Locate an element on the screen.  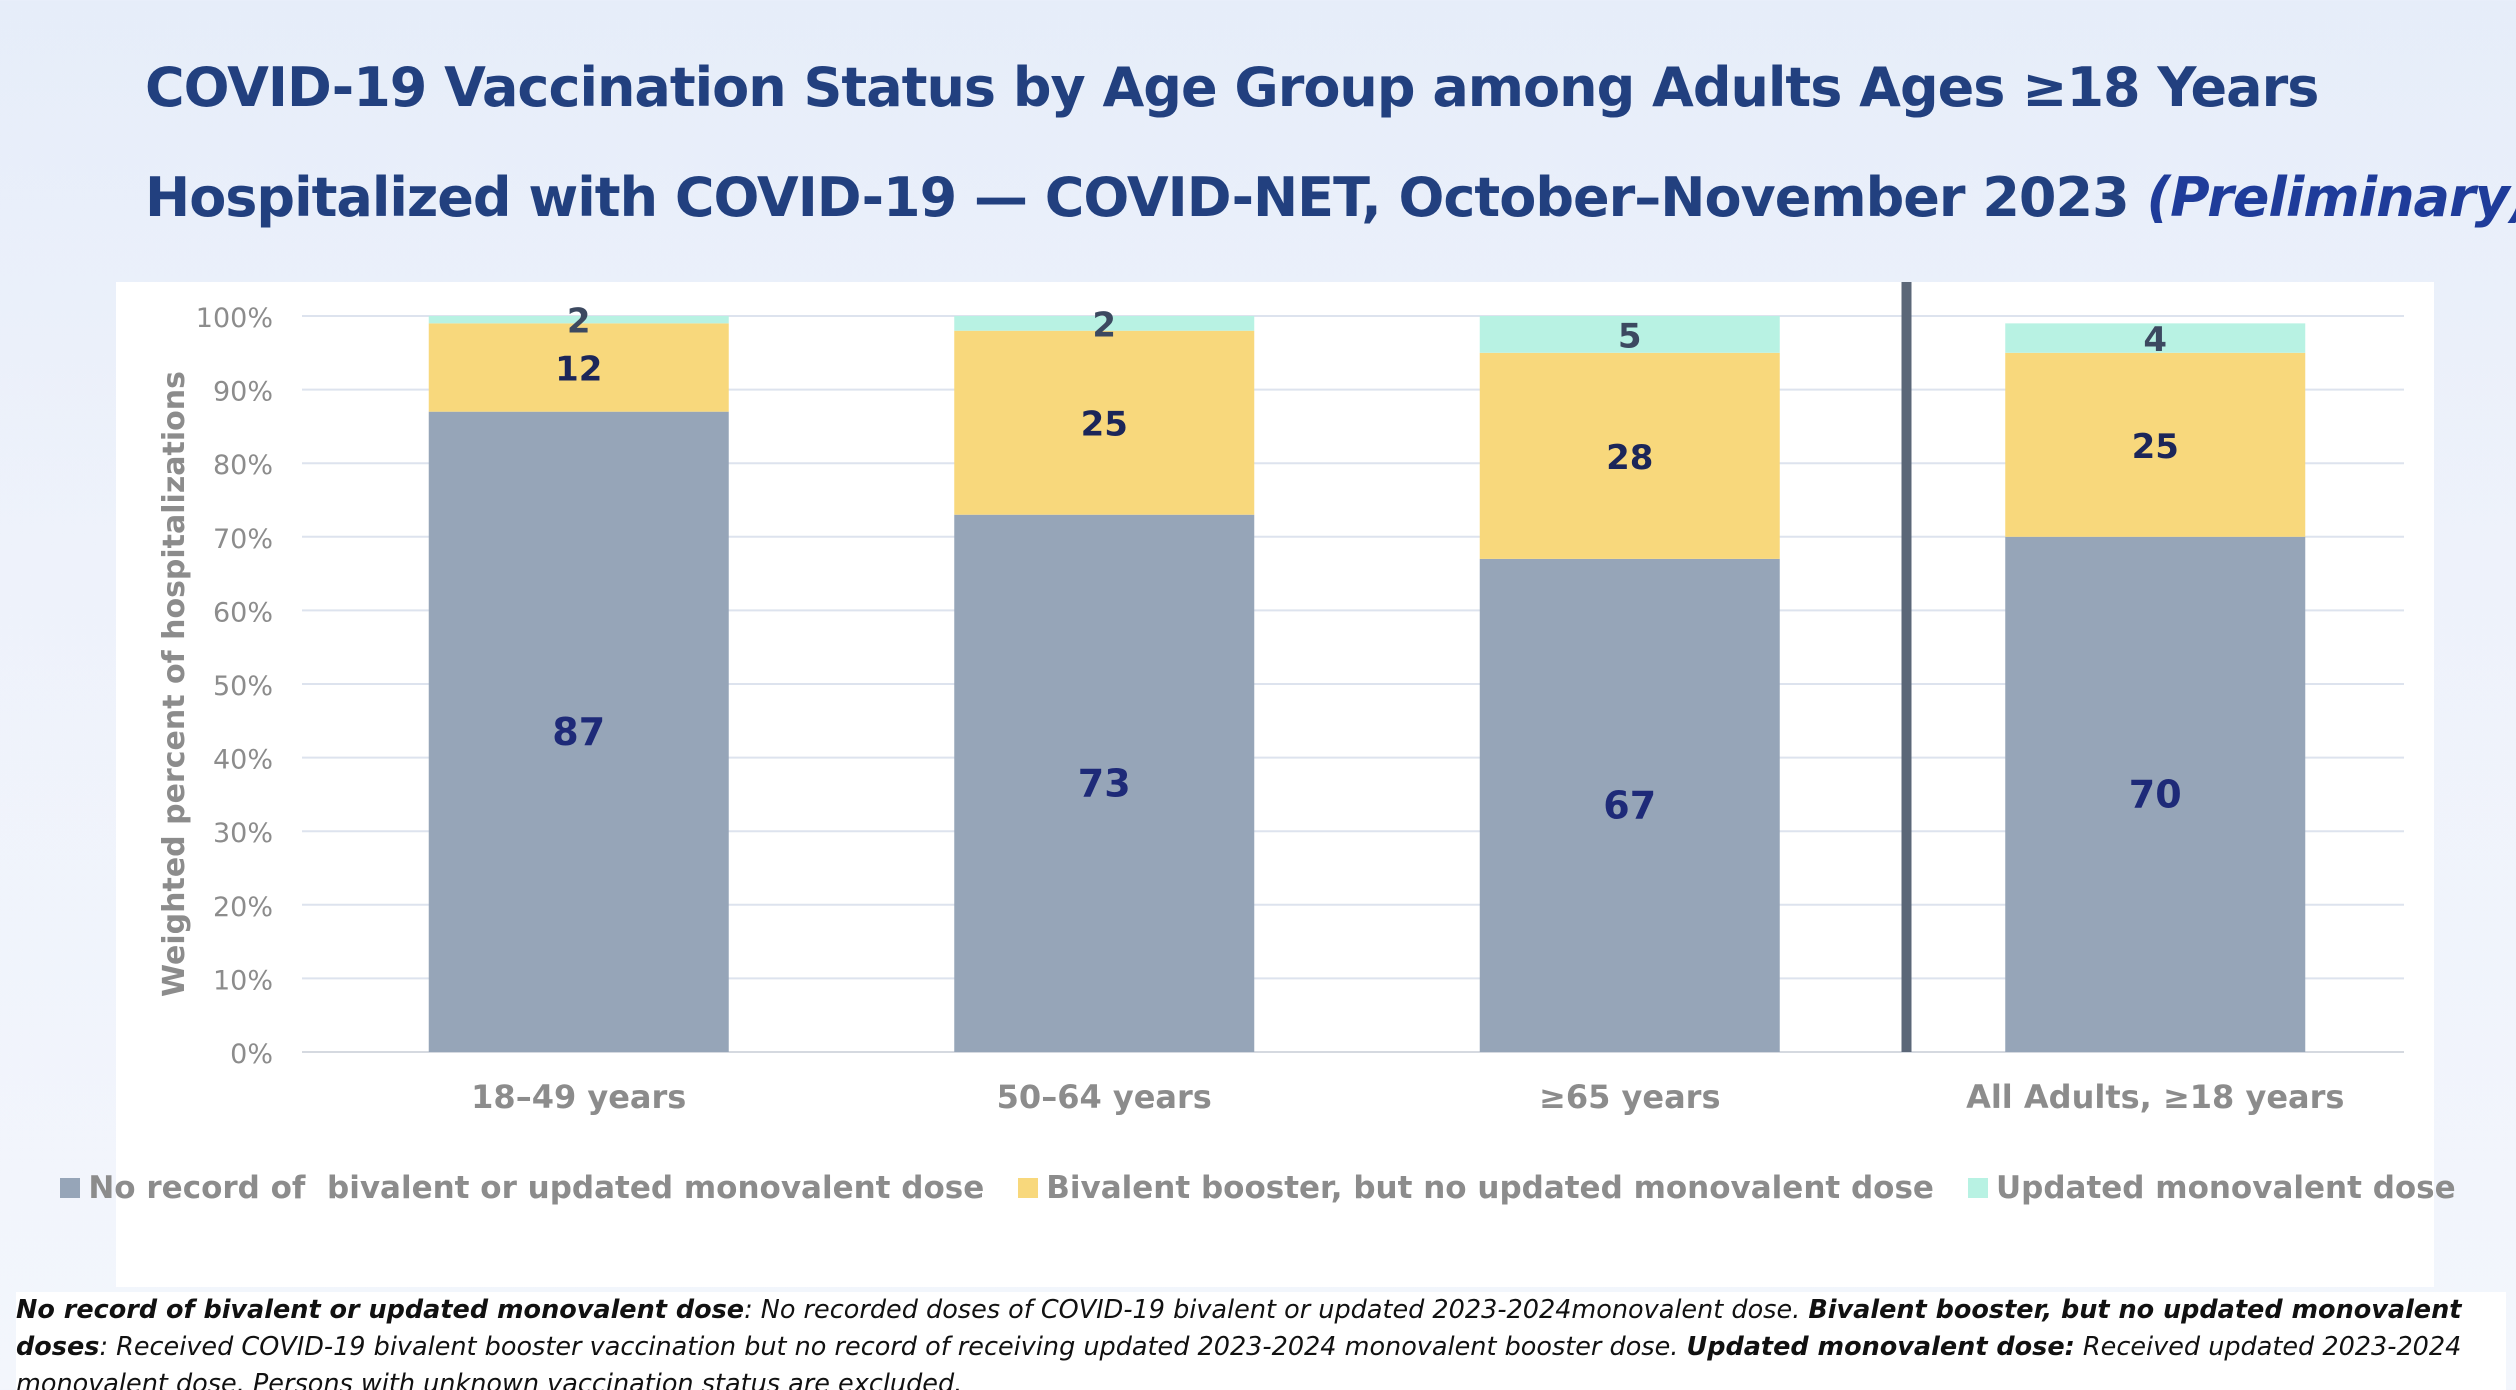
data-label: 87 is located at coordinates (578, 732).